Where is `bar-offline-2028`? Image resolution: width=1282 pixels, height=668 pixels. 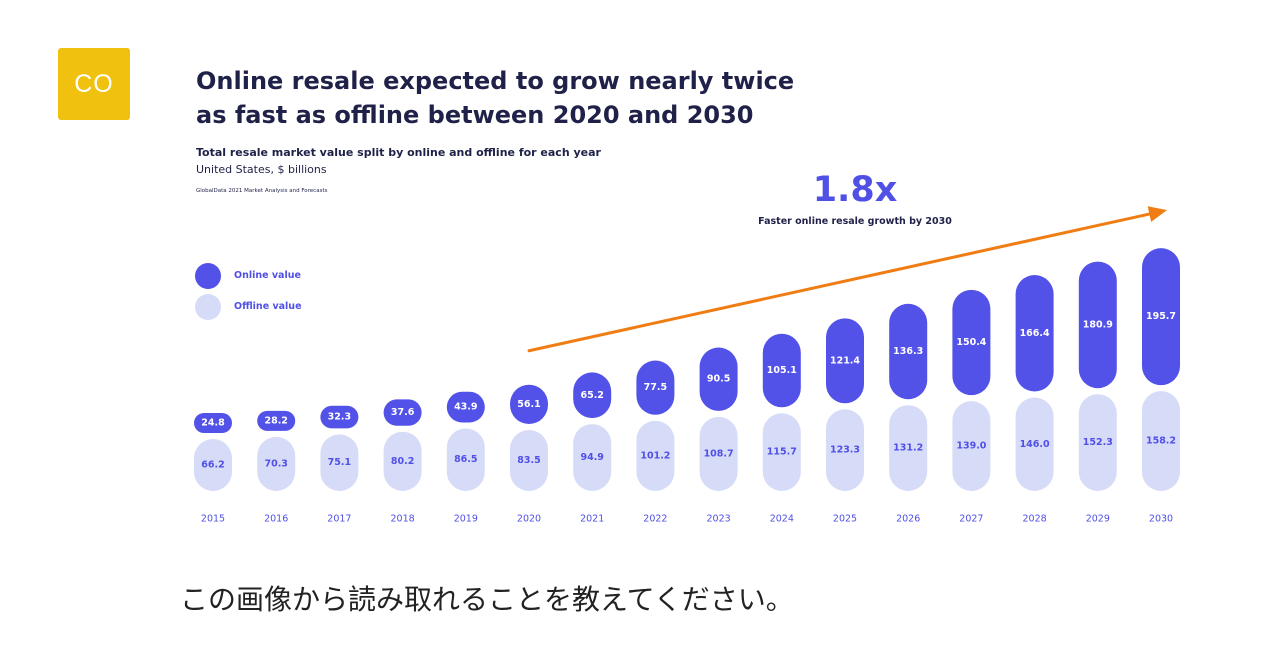
bar-offline-2028 is located at coordinates (1034, 444).